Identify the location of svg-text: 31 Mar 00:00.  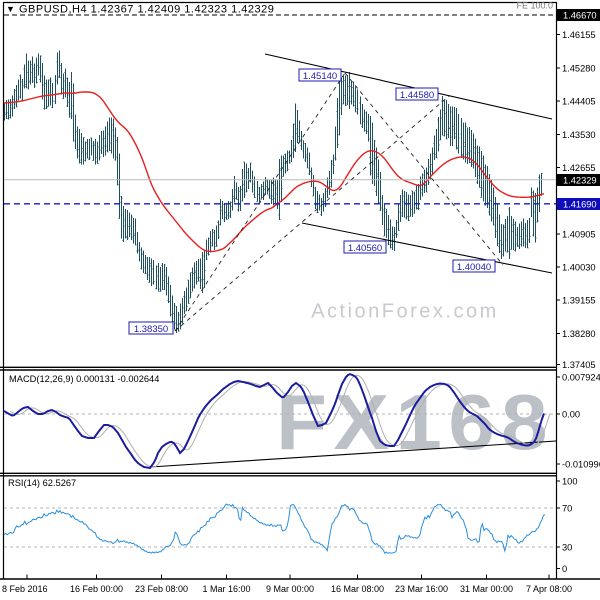
(486, 589).